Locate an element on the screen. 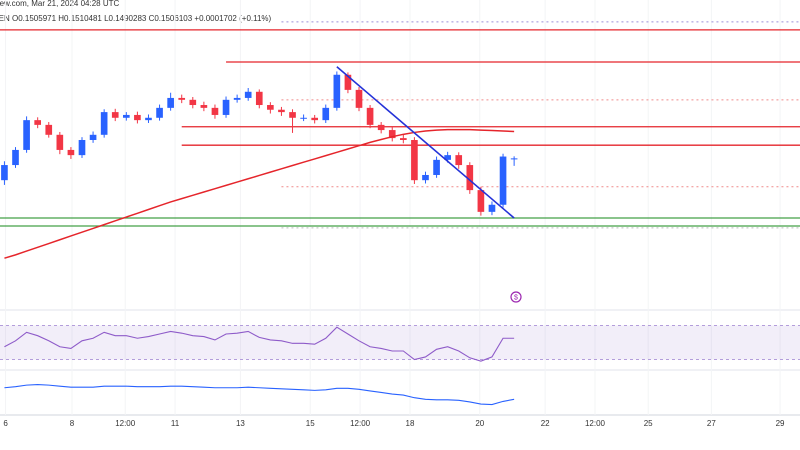  x-tick-label: 8 is located at coordinates (72, 423).